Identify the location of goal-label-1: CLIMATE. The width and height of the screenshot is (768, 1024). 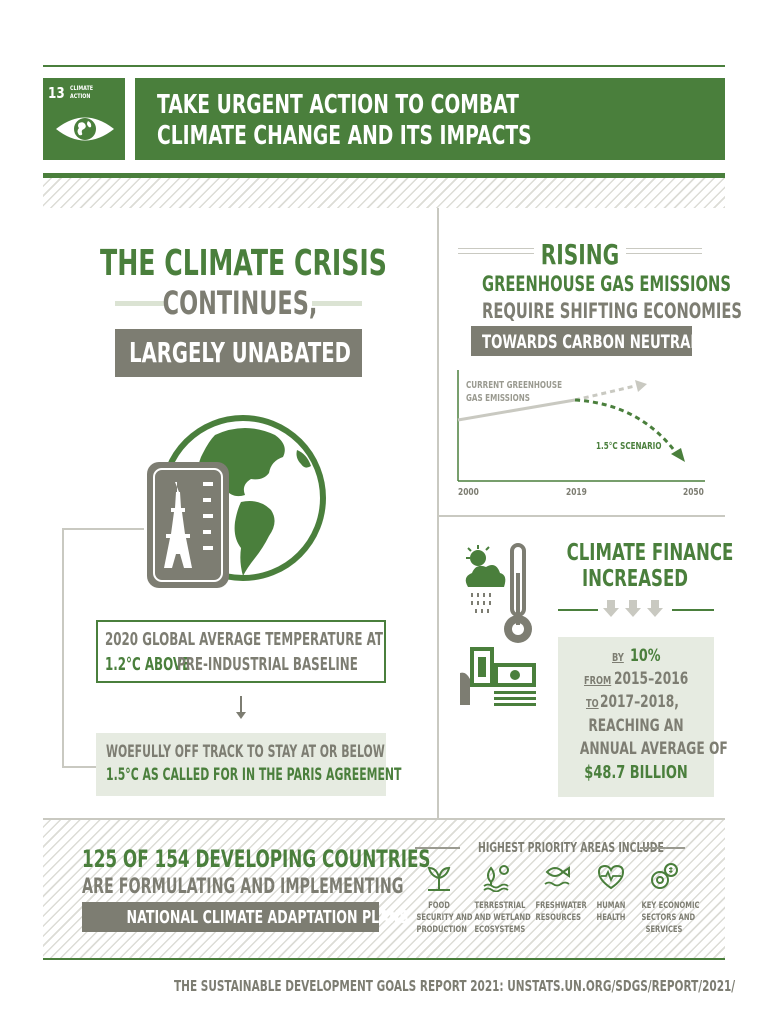
(82, 88).